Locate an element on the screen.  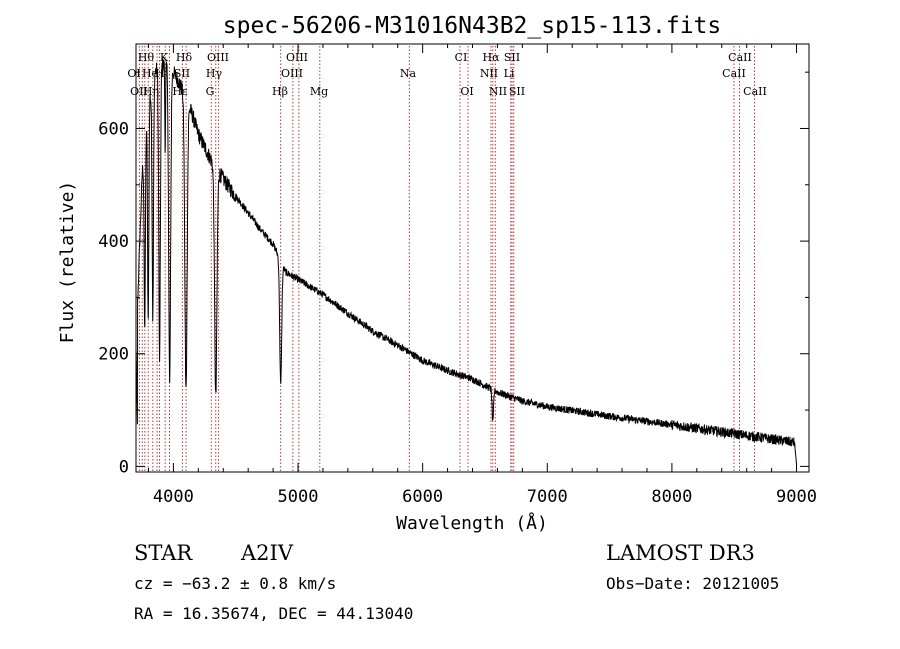
line-label-hβ: Hβ is located at coordinates (280, 91).